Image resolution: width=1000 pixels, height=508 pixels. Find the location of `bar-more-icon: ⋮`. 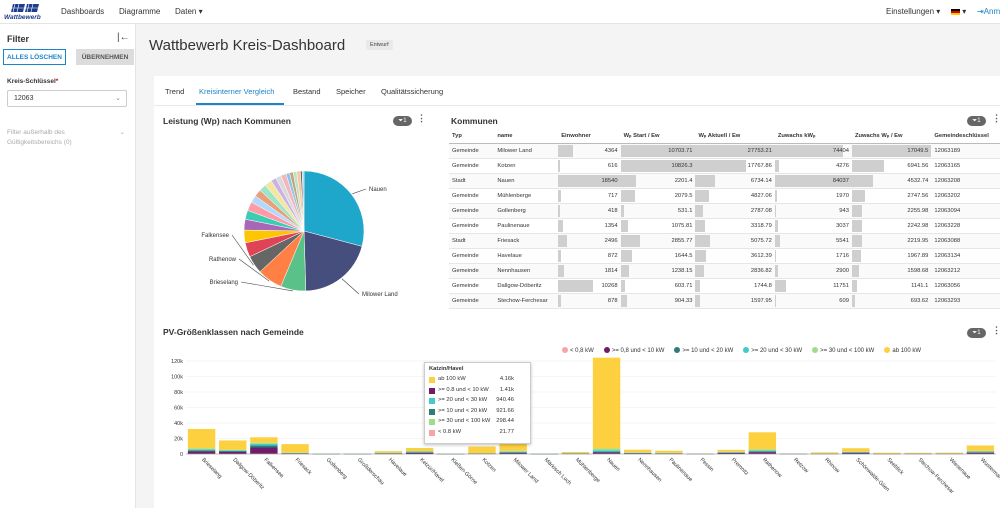

bar-more-icon: ⋮ is located at coordinates (996, 330).